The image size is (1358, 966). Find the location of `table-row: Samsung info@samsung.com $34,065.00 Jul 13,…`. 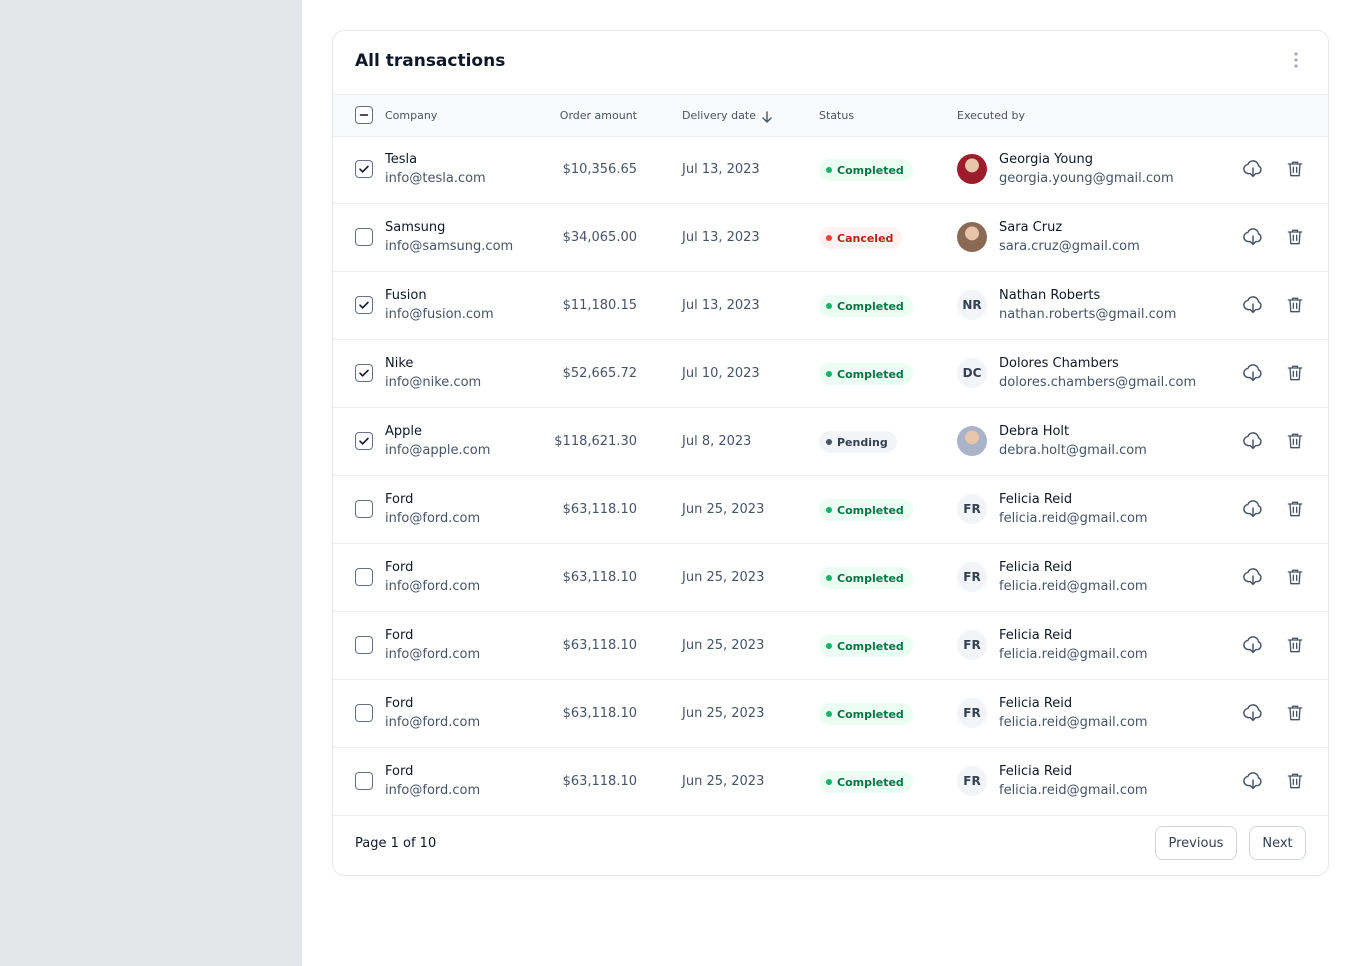

table-row: Samsung info@samsung.com $34,065.00 Jul 13,… is located at coordinates (830, 238).